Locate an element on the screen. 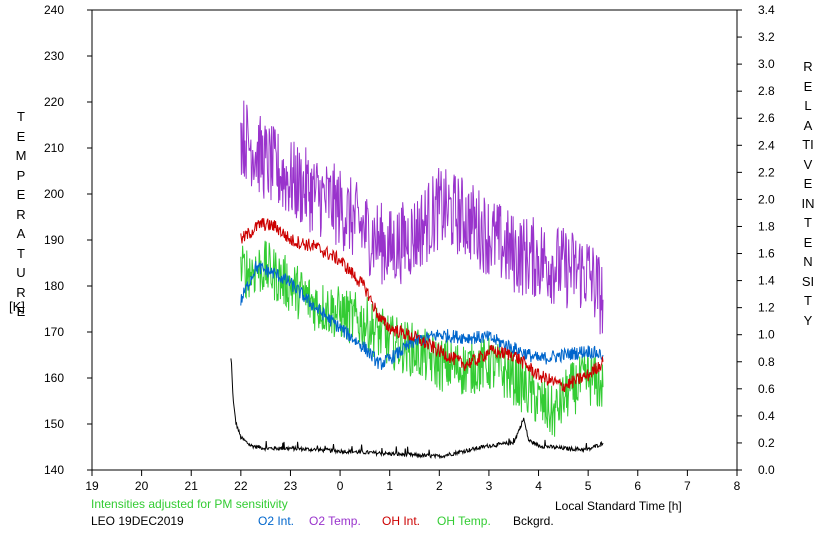  x-tick-label: 19 is located at coordinates (92, 486).